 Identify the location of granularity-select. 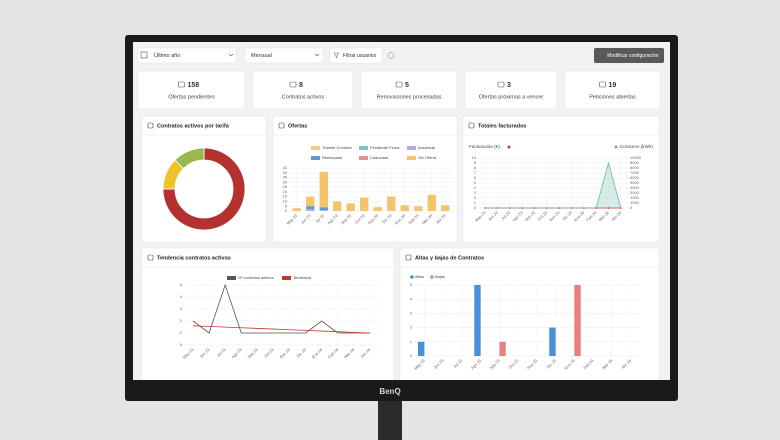
(284, 55).